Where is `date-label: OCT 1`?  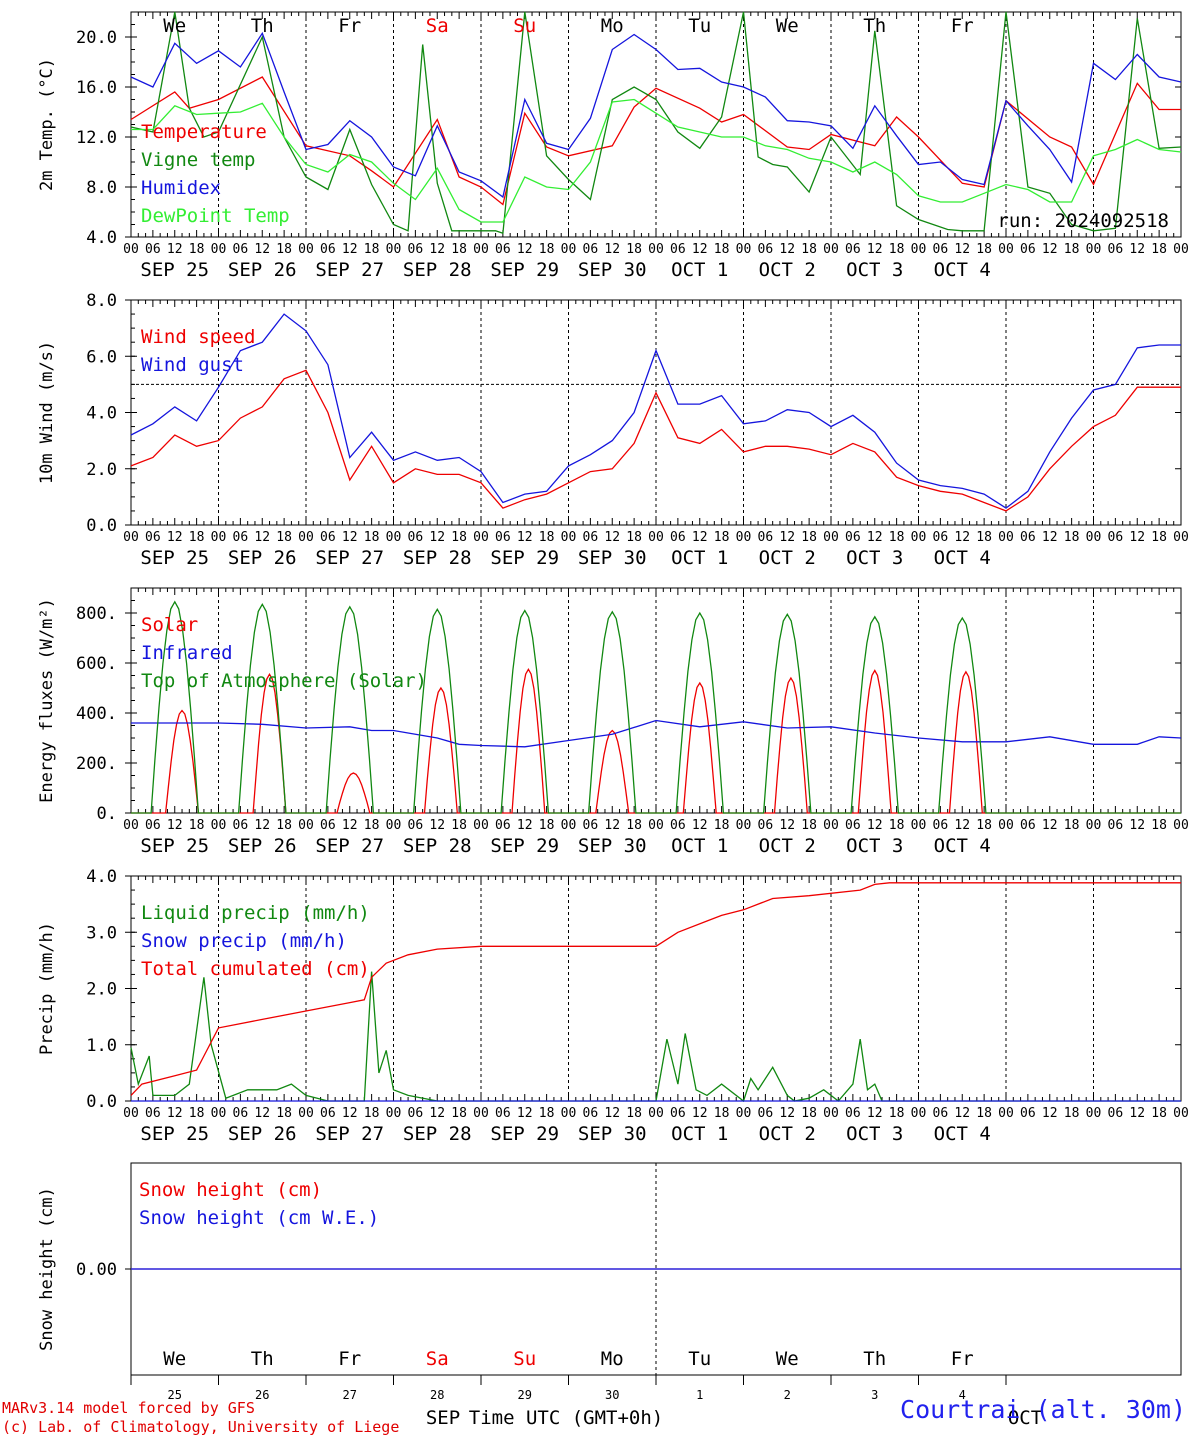 date-label: OCT 1 is located at coordinates (699, 270).